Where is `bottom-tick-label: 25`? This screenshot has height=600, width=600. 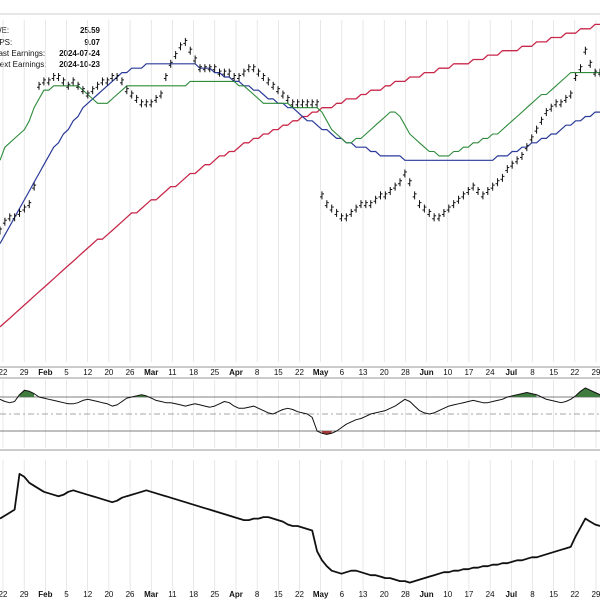
bottom-tick-label: 25 is located at coordinates (214, 594).